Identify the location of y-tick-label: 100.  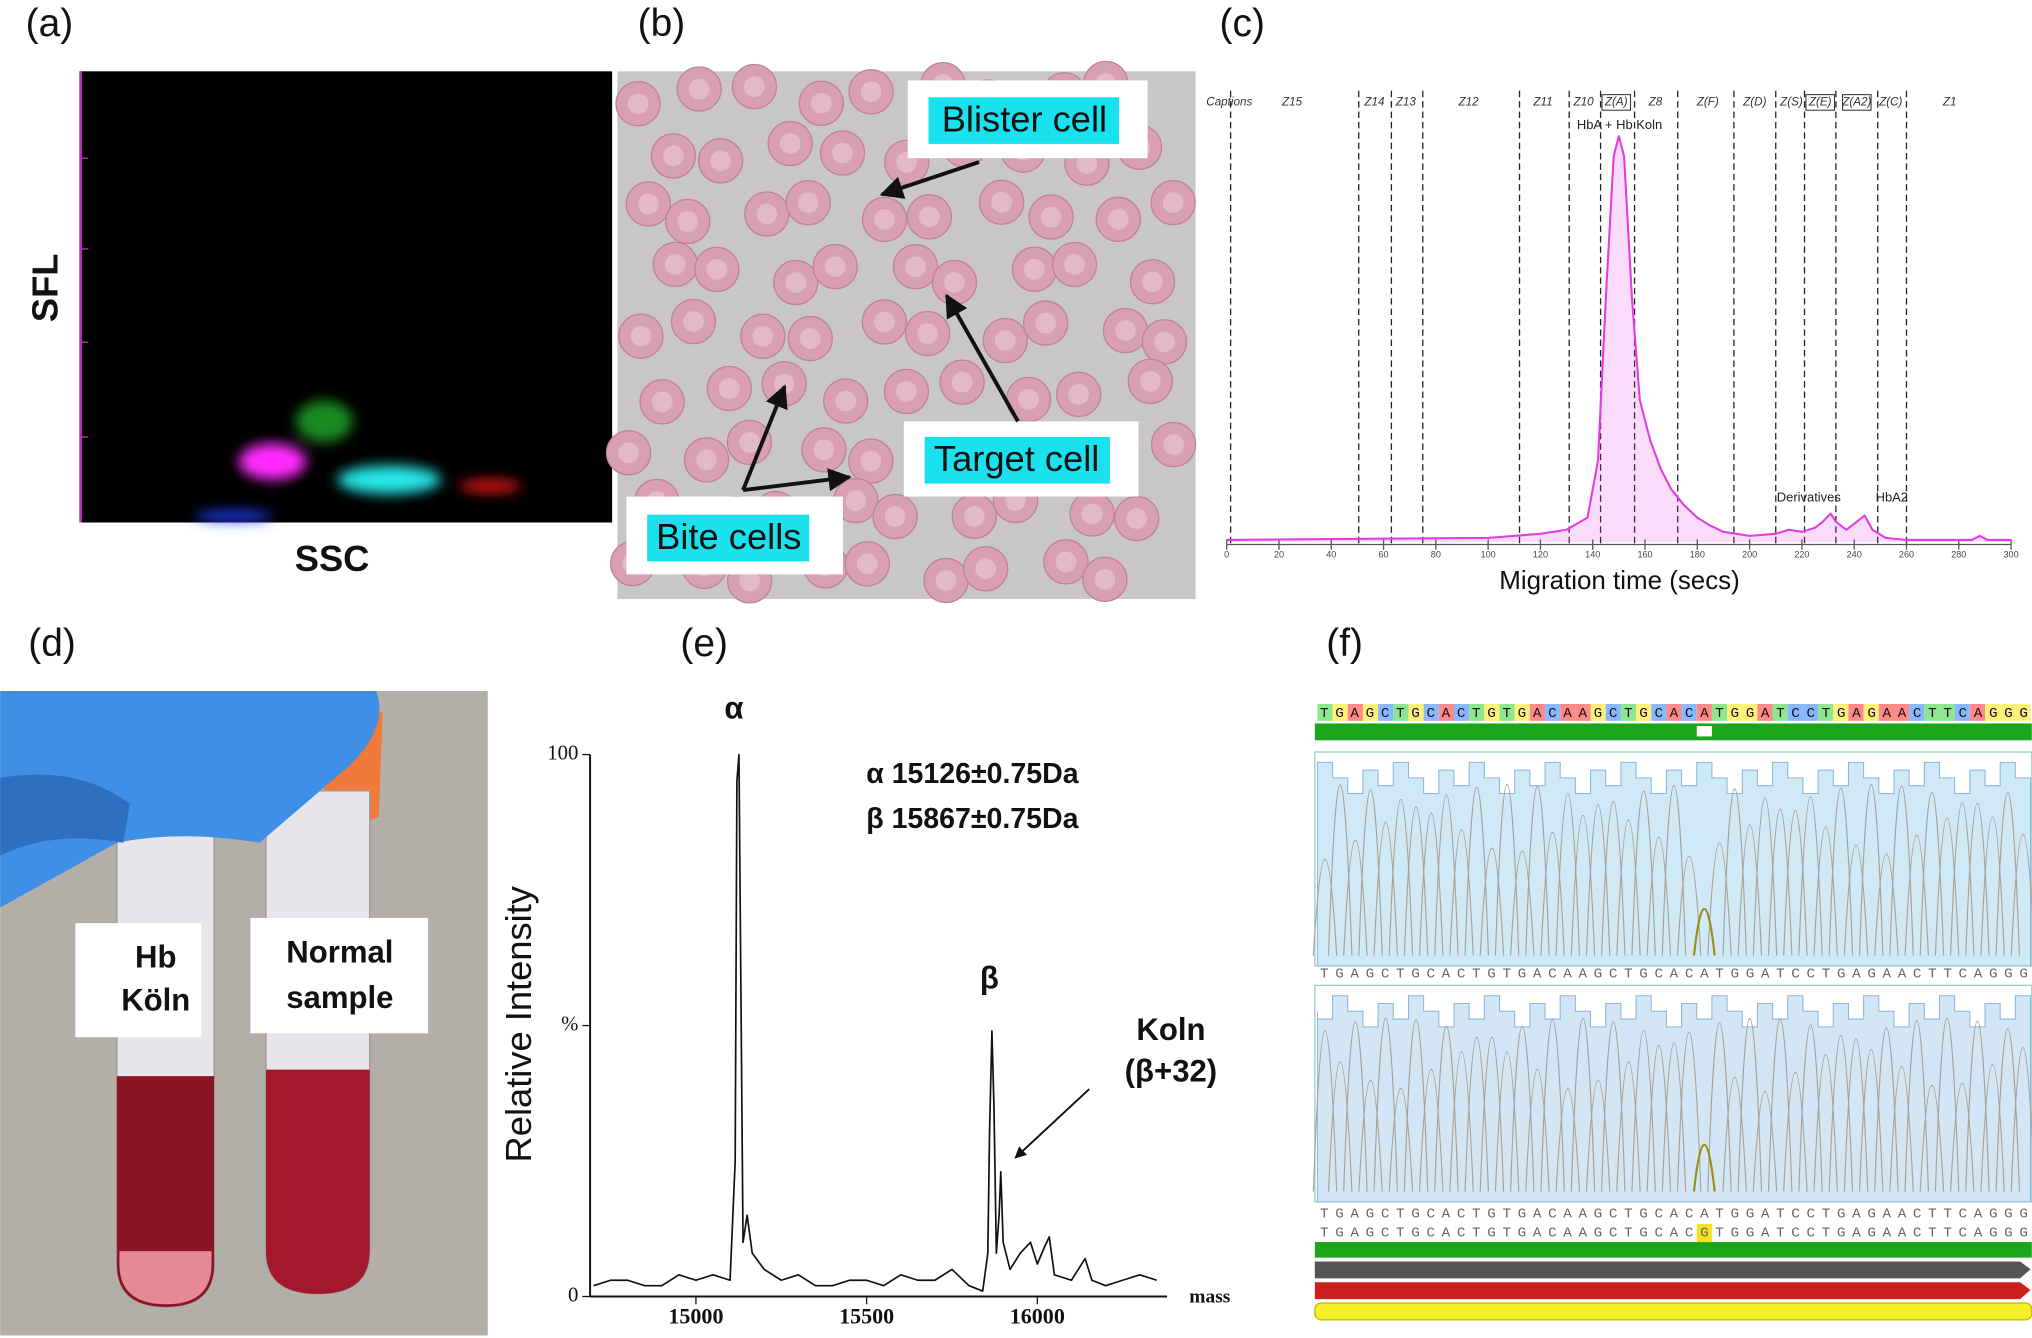
(562, 753).